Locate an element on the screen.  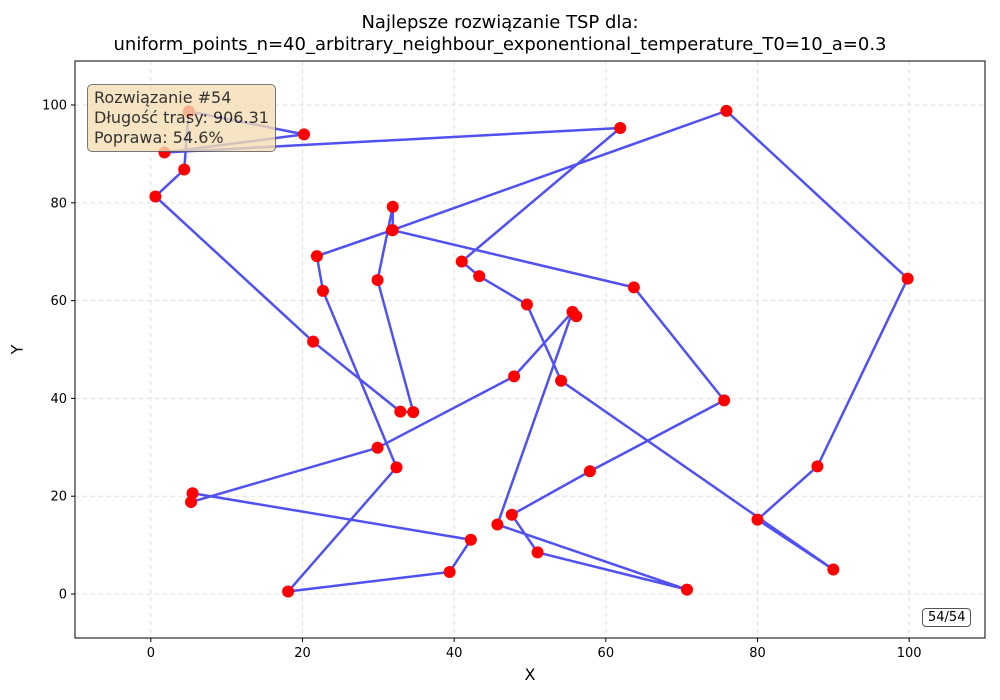
chart-title-line1: Najlepsze rozwiązanie TSP dla: is located at coordinates (500, 22).